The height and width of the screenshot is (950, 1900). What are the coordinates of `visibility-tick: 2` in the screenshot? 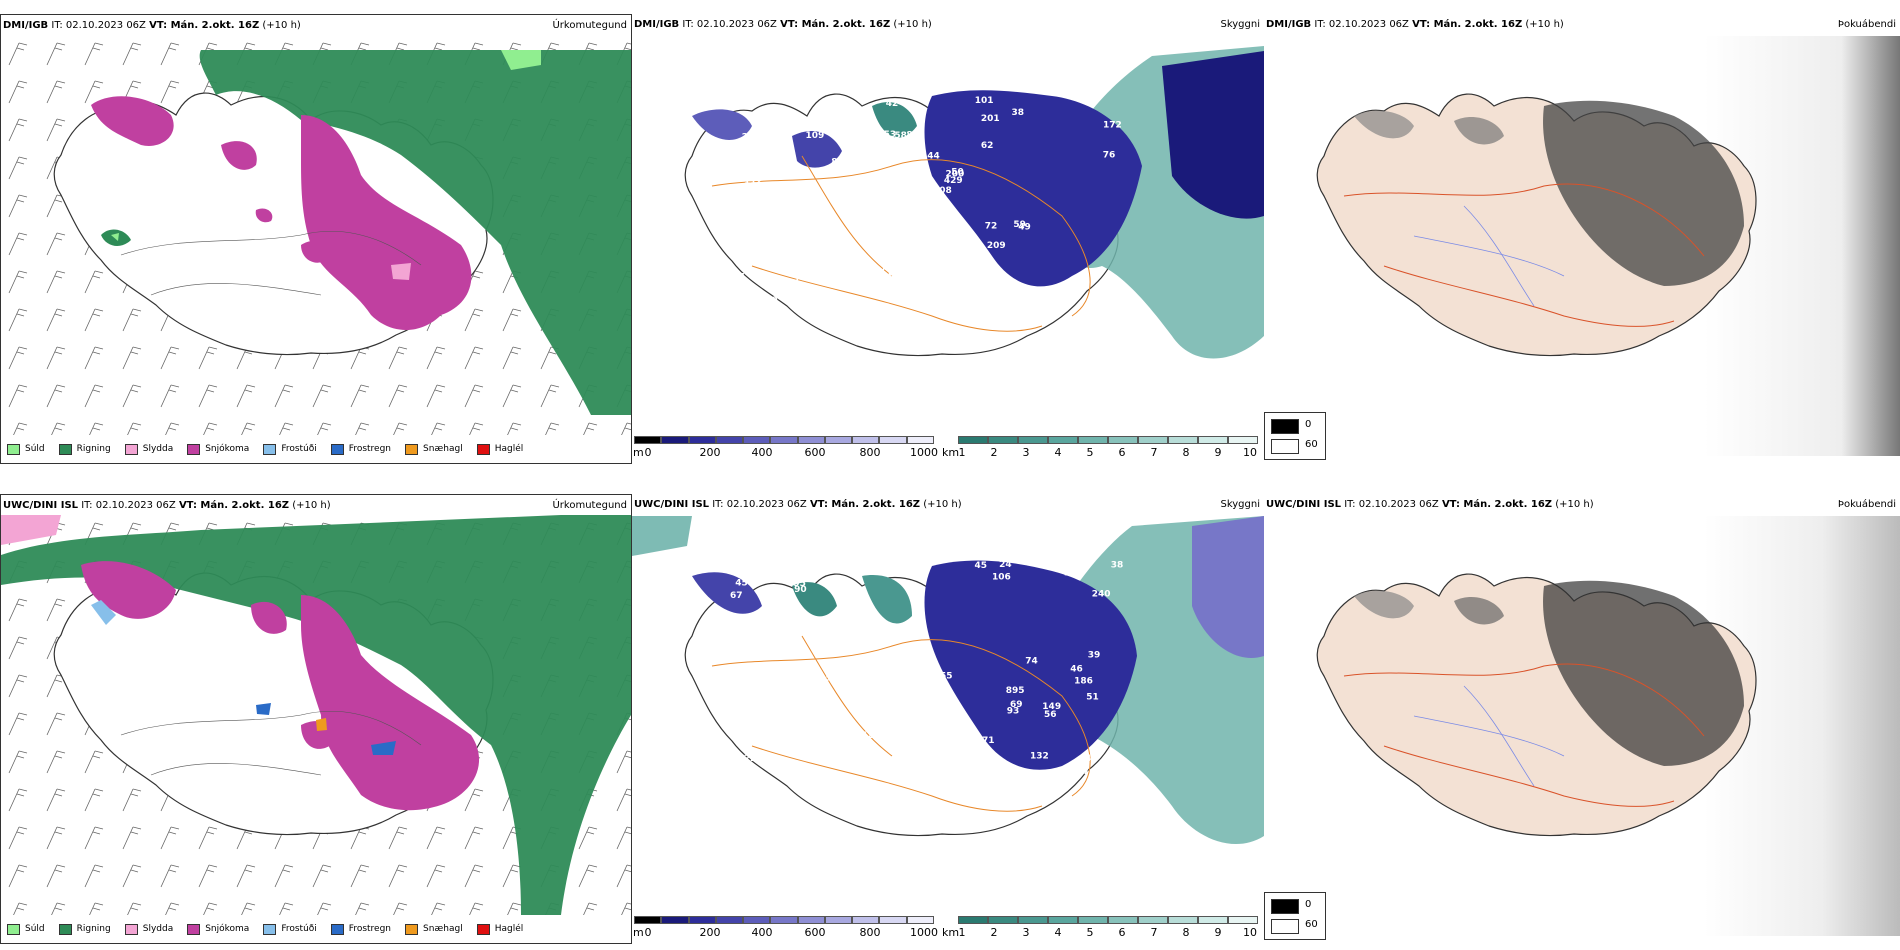 It's located at (994, 932).